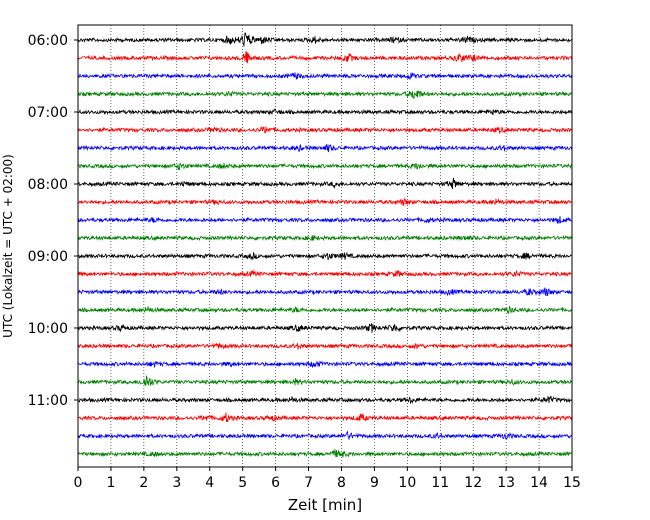  Describe the element at coordinates (308, 483) in the screenshot. I see `x-tick-label: 7` at that location.